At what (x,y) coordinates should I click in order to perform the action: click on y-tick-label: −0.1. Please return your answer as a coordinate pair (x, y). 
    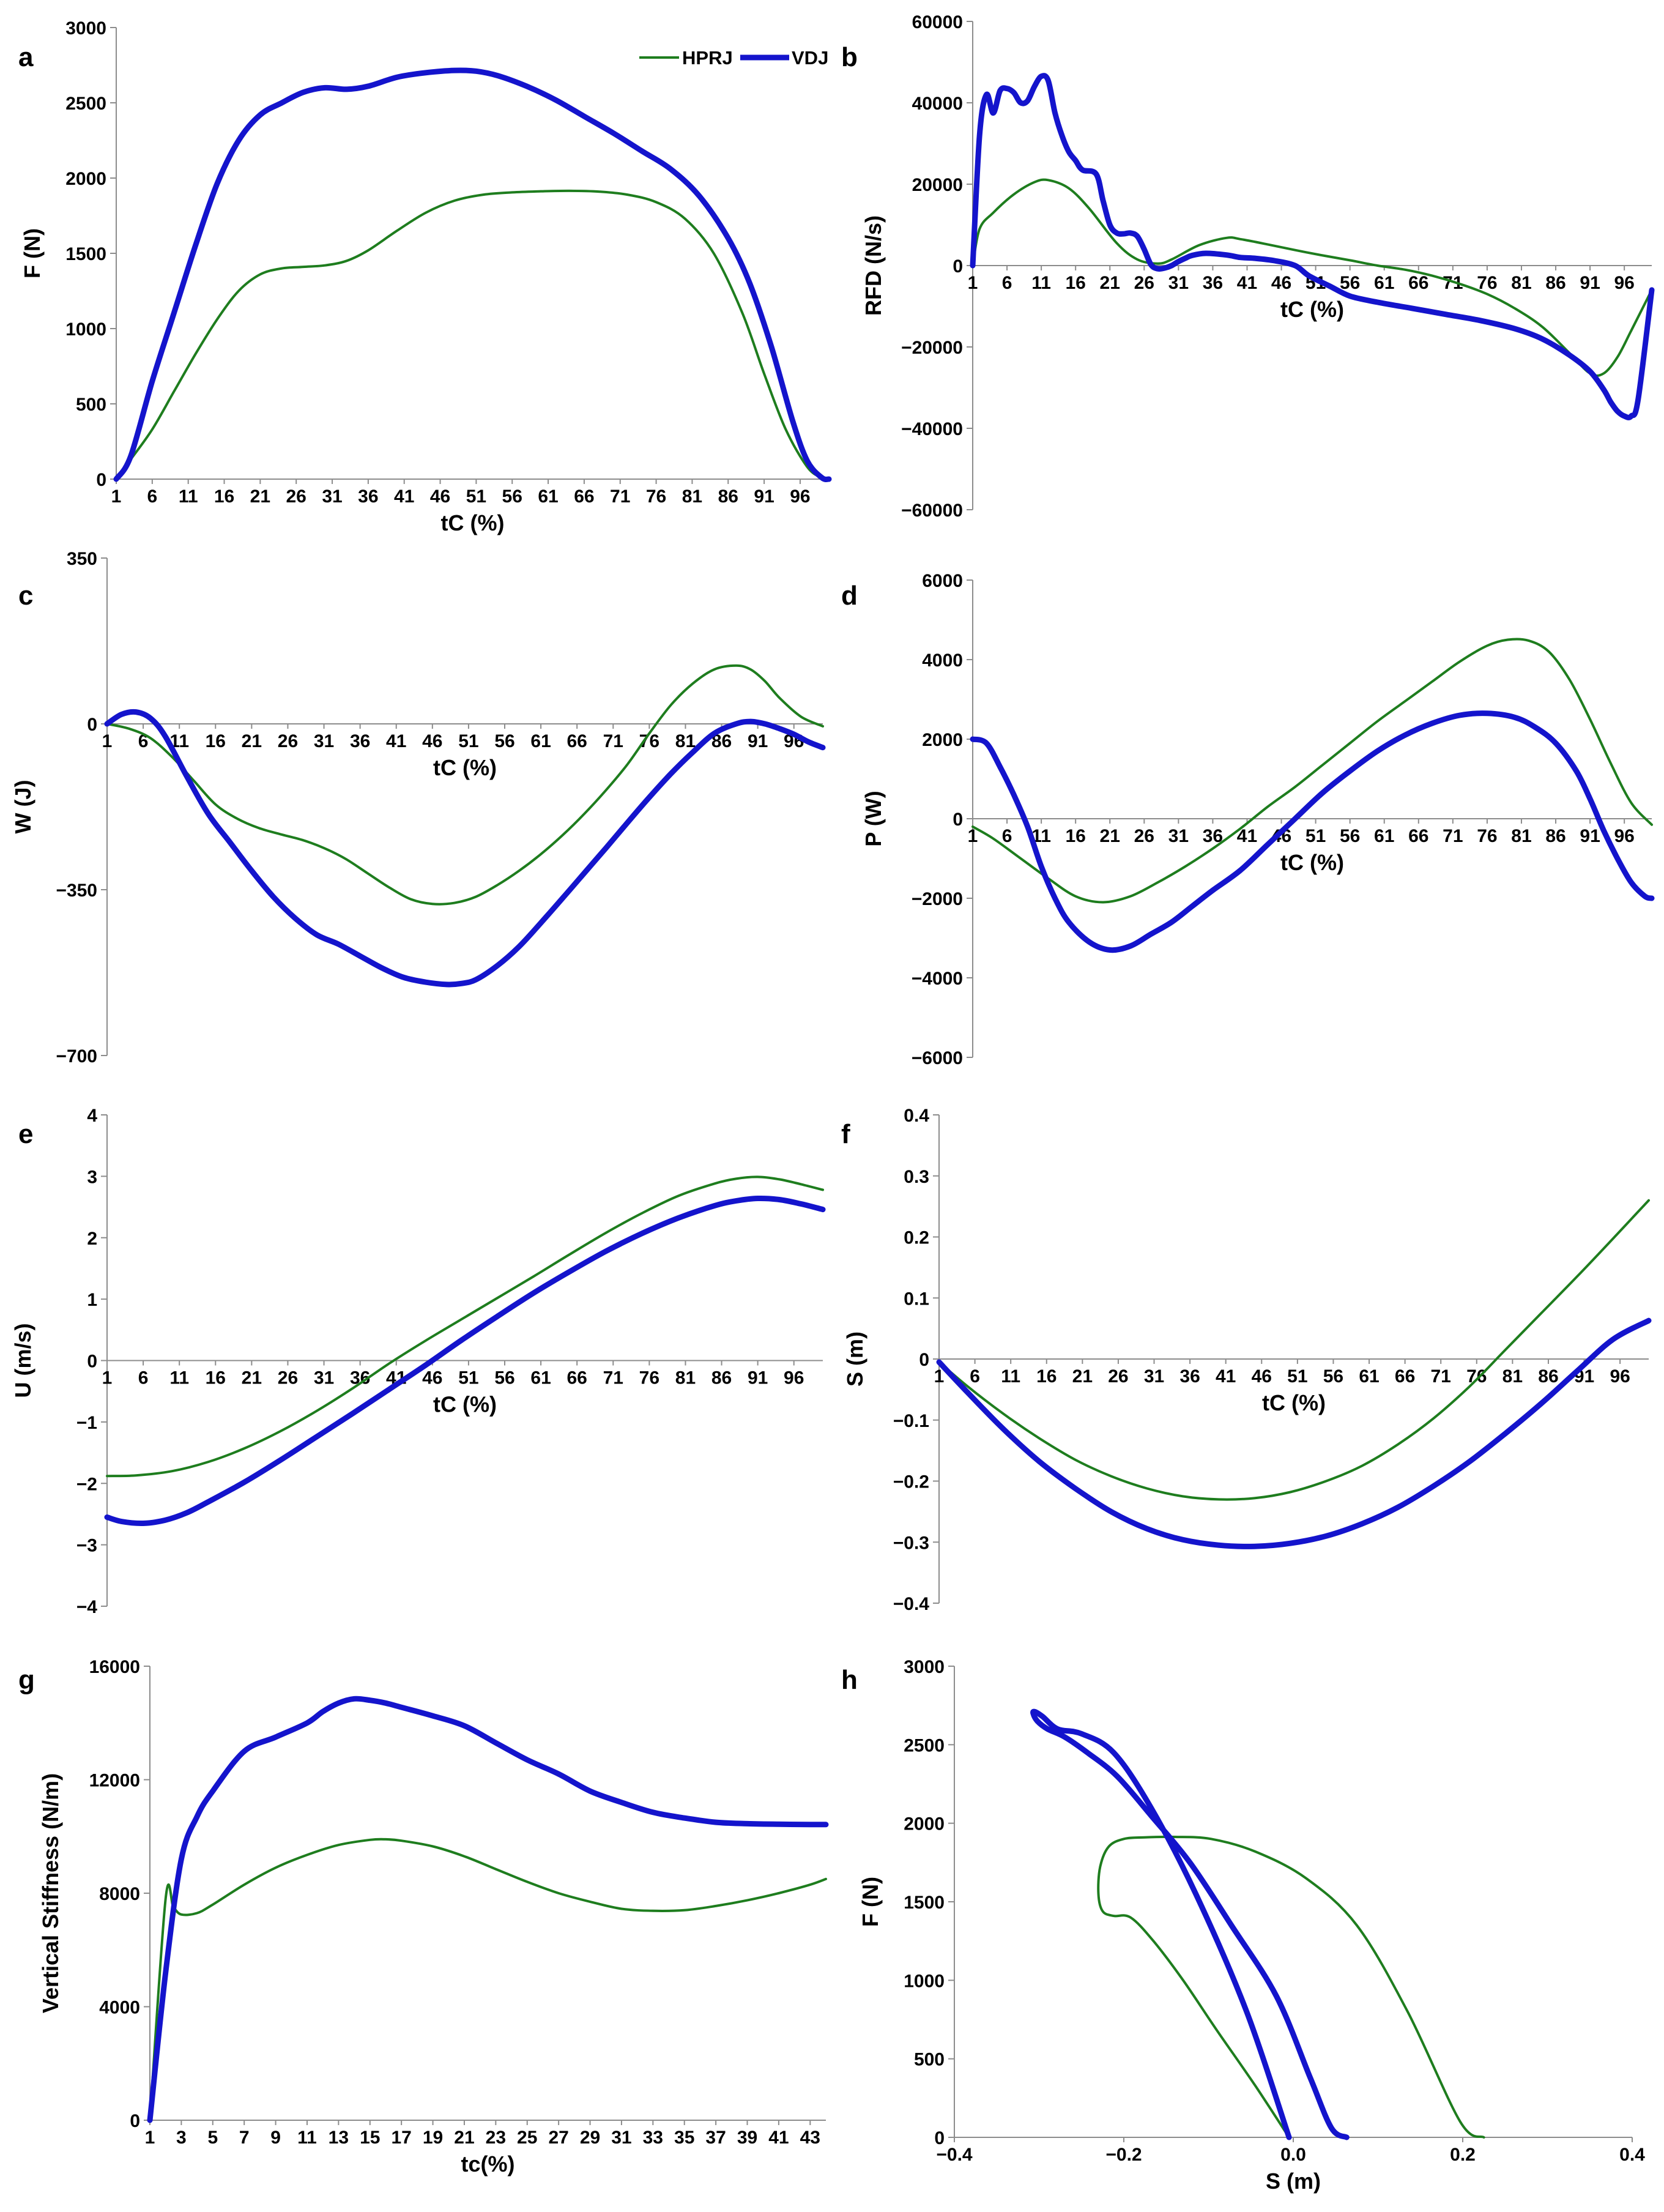
    Looking at the image, I should click on (911, 1421).